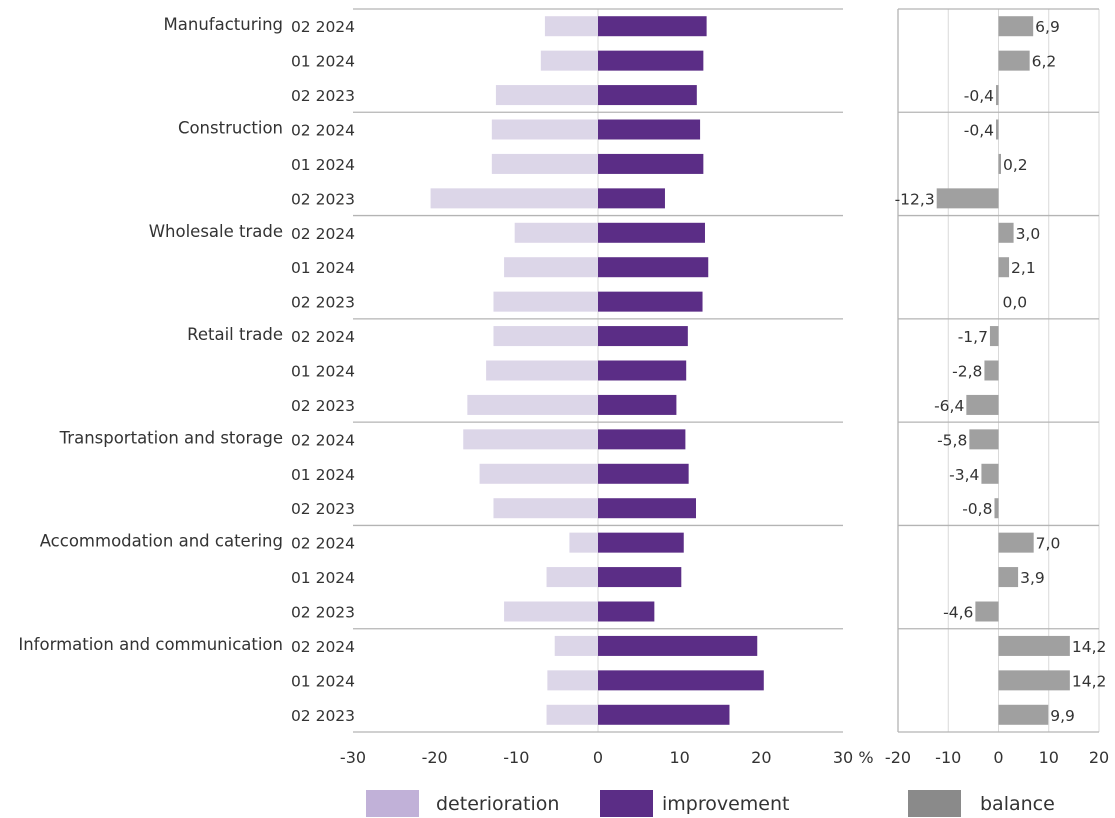  I want to click on group-label: Information and communication, so click(150, 644).